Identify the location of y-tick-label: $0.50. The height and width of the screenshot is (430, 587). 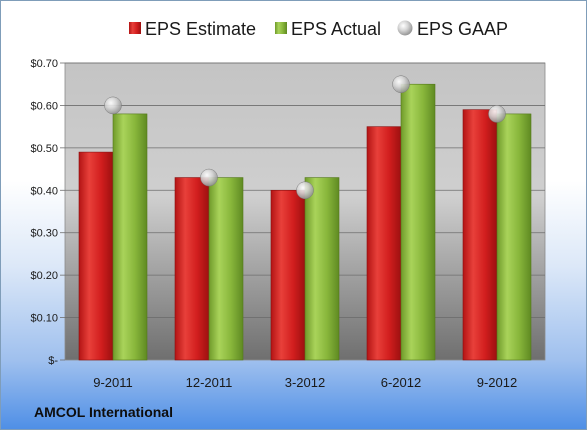
(44, 149).